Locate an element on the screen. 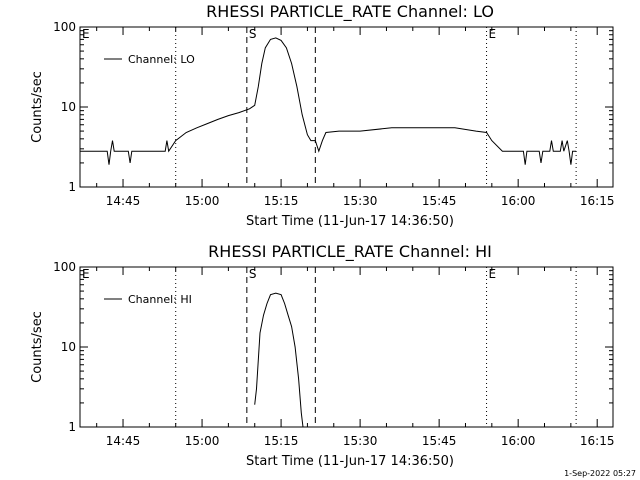 The width and height of the screenshot is (640, 480). date-stamp: 1-Sep-2022 05:27 is located at coordinates (600, 473).